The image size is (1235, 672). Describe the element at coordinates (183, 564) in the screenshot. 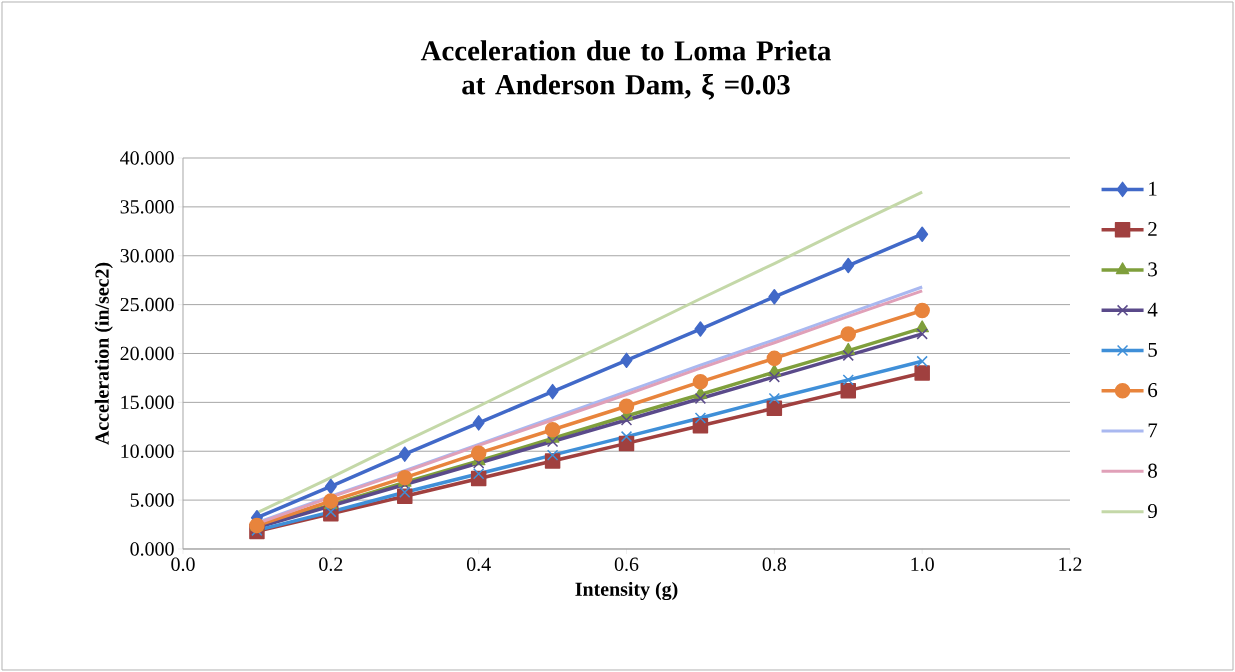

I see `x-tick-label: 0.0` at that location.